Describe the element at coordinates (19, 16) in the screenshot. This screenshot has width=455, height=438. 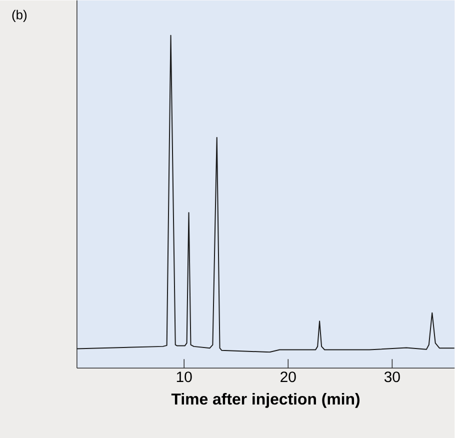
I see `text: (b)` at that location.